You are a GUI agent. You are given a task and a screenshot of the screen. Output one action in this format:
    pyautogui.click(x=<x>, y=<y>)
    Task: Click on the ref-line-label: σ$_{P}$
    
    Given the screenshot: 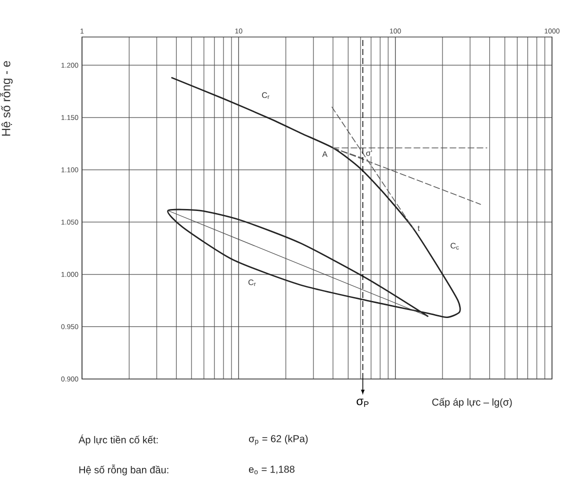 What is the action you would take?
    pyautogui.click(x=362, y=402)
    